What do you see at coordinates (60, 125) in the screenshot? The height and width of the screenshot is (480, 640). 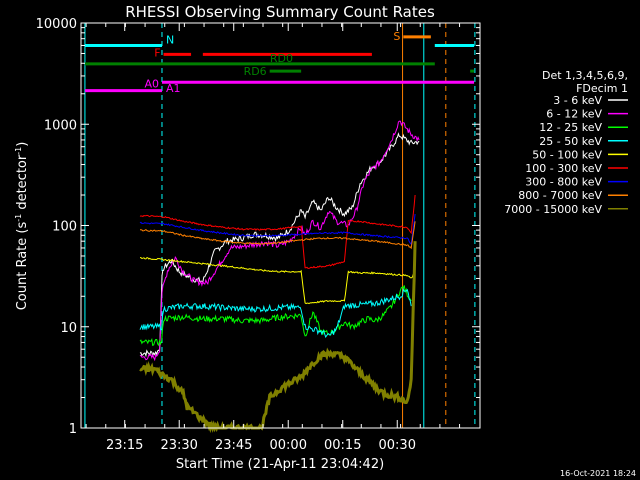 I see `y-tick-label: 1000` at bounding box center [60, 125].